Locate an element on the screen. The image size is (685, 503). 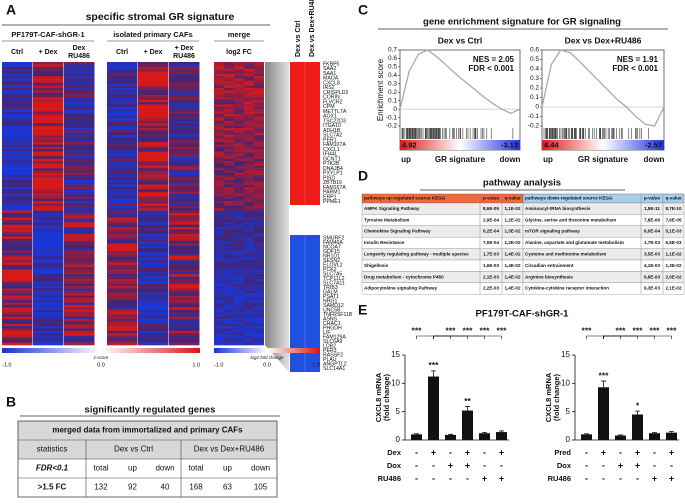
annotation: FDR < 0.001 is located at coordinates (491, 68).